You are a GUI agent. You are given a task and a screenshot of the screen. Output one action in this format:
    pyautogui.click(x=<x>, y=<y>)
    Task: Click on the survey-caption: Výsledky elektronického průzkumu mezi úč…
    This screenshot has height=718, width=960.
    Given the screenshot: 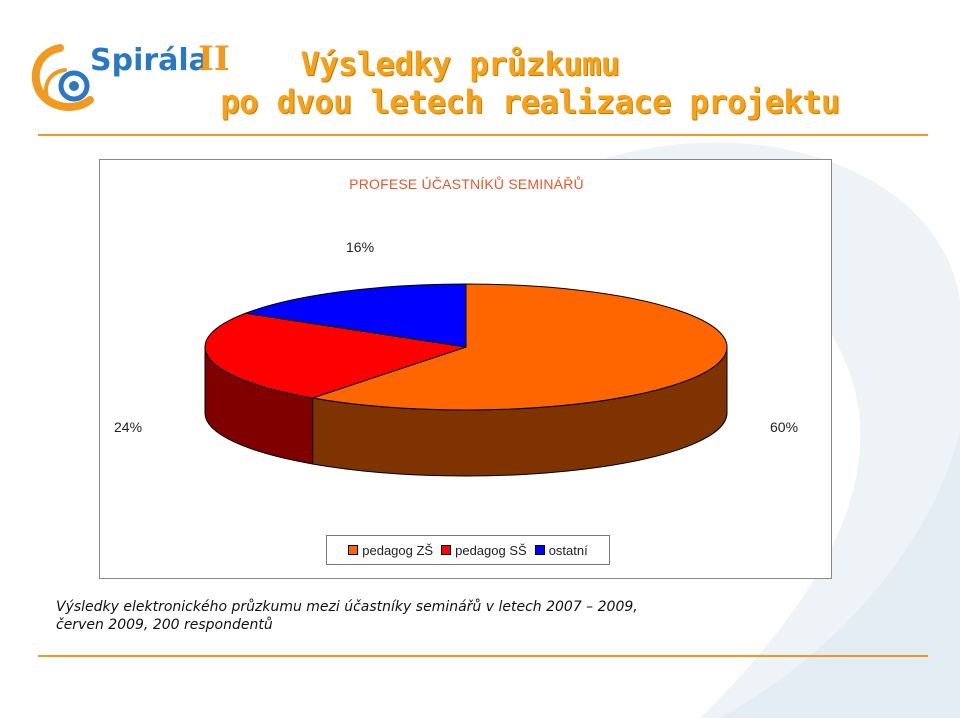 What is the action you would take?
    pyautogui.click(x=486, y=616)
    